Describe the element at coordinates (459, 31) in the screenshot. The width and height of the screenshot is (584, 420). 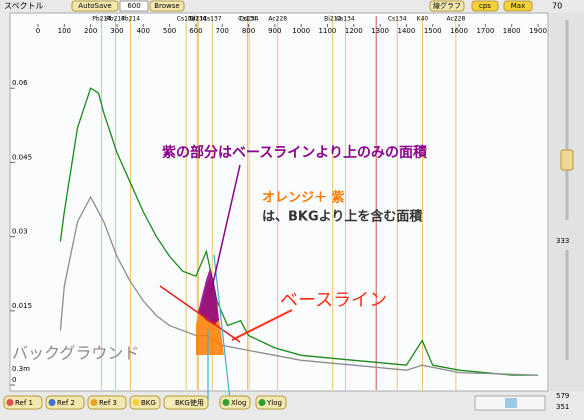
I see `x-tick-label: 1600` at that location.